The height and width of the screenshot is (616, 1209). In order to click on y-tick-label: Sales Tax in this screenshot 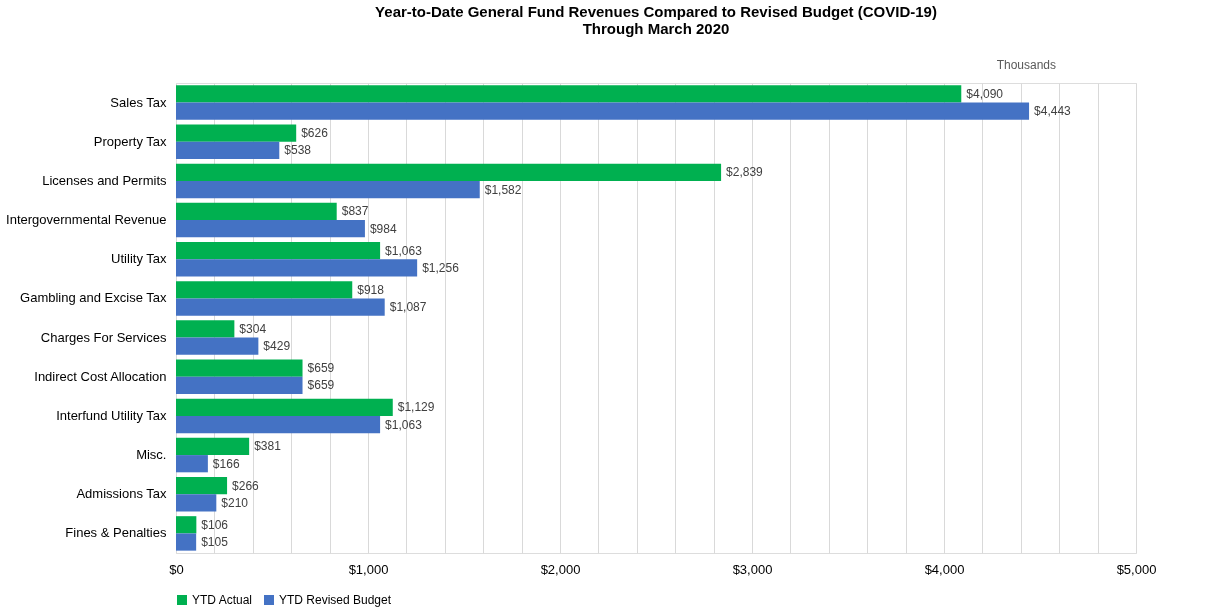, I will do `click(138, 102)`.